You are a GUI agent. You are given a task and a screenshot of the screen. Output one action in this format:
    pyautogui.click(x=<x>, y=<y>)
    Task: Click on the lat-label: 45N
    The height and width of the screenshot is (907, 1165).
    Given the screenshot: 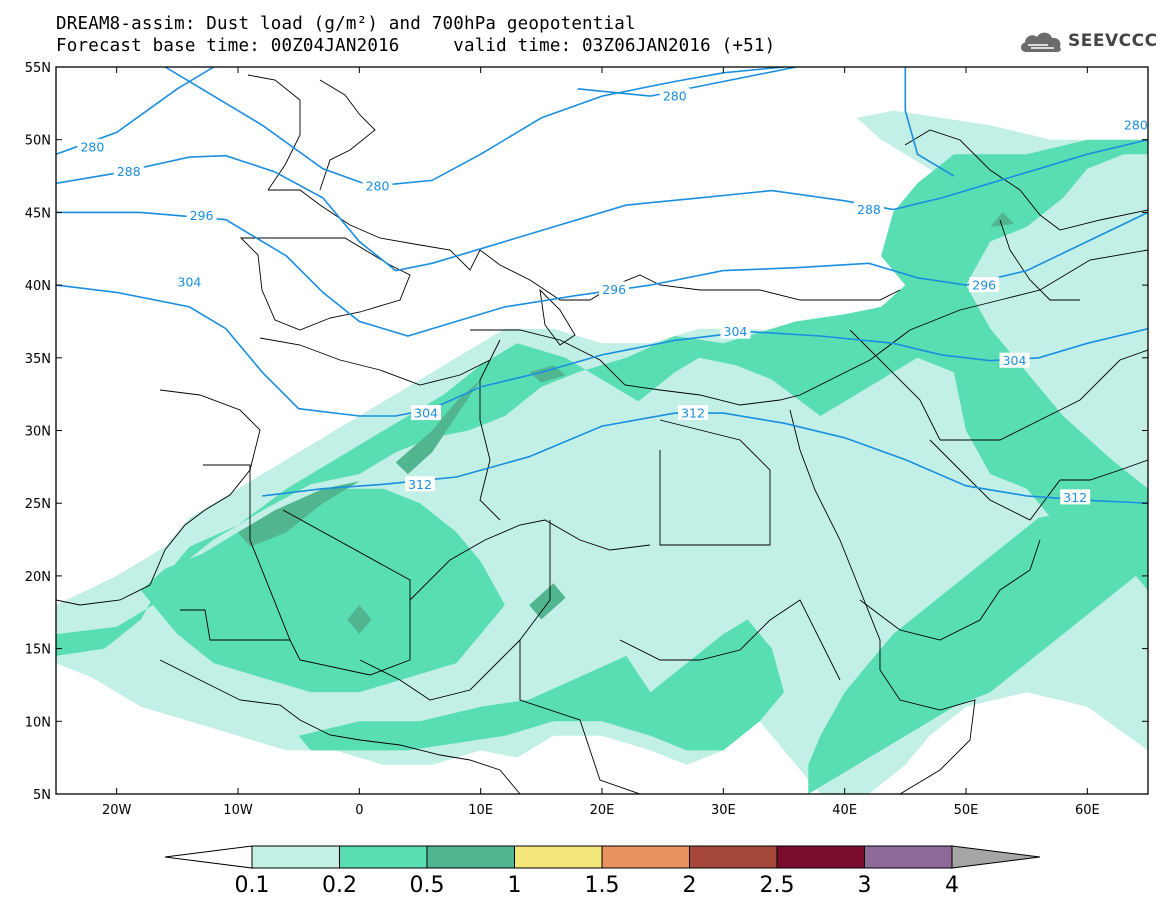 What is the action you would take?
    pyautogui.click(x=38, y=213)
    